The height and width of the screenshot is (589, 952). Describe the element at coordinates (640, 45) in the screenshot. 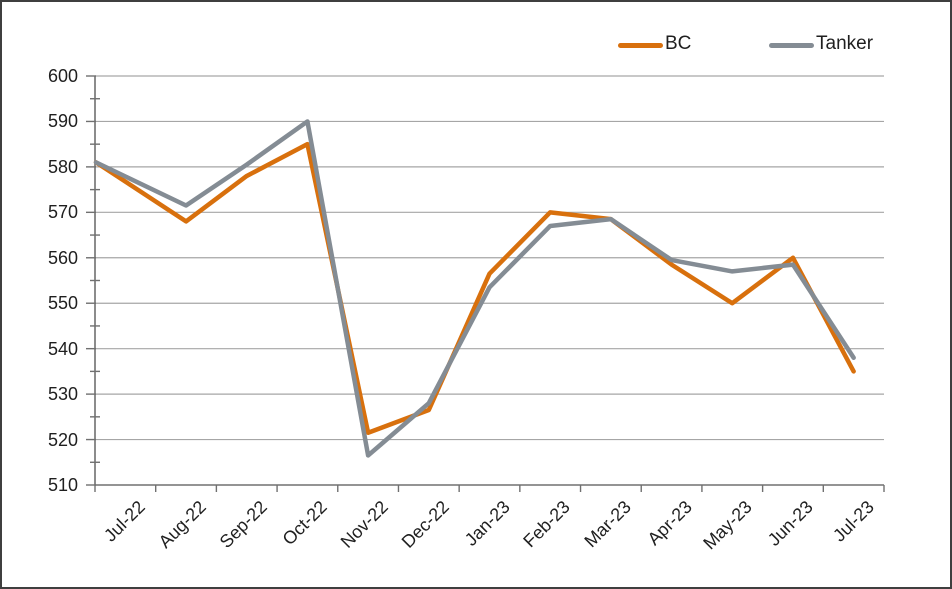

I see `bc-series-line-icon` at that location.